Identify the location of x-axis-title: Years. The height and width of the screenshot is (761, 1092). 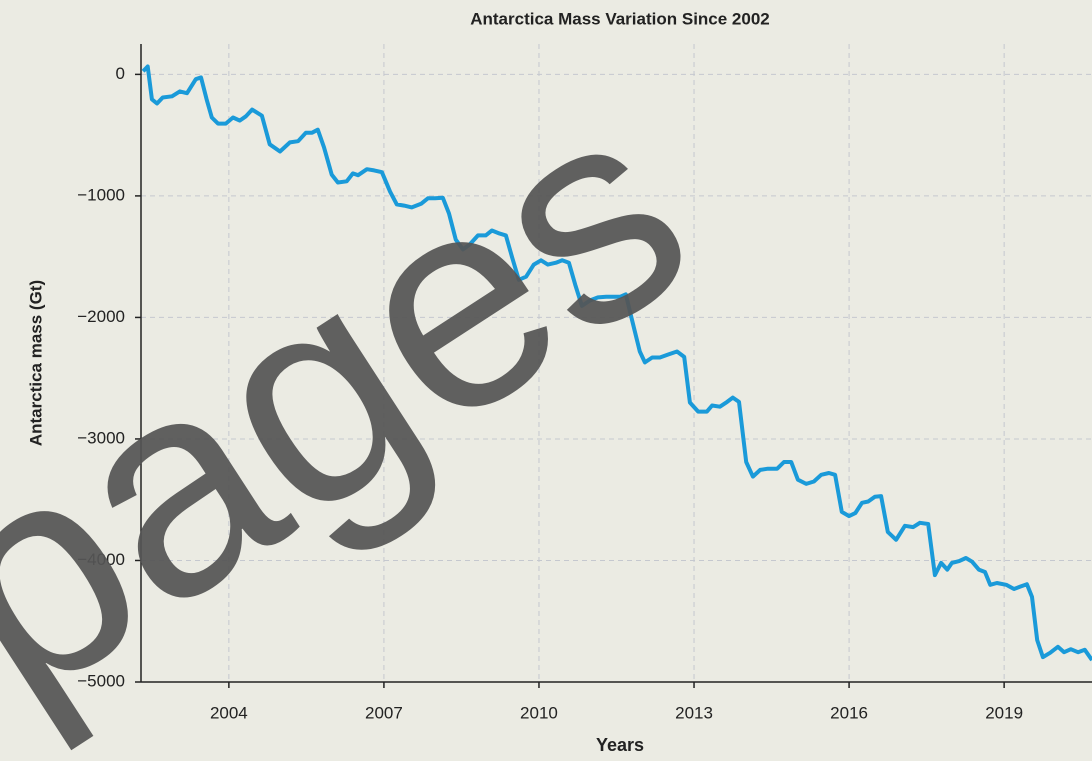
(620, 745).